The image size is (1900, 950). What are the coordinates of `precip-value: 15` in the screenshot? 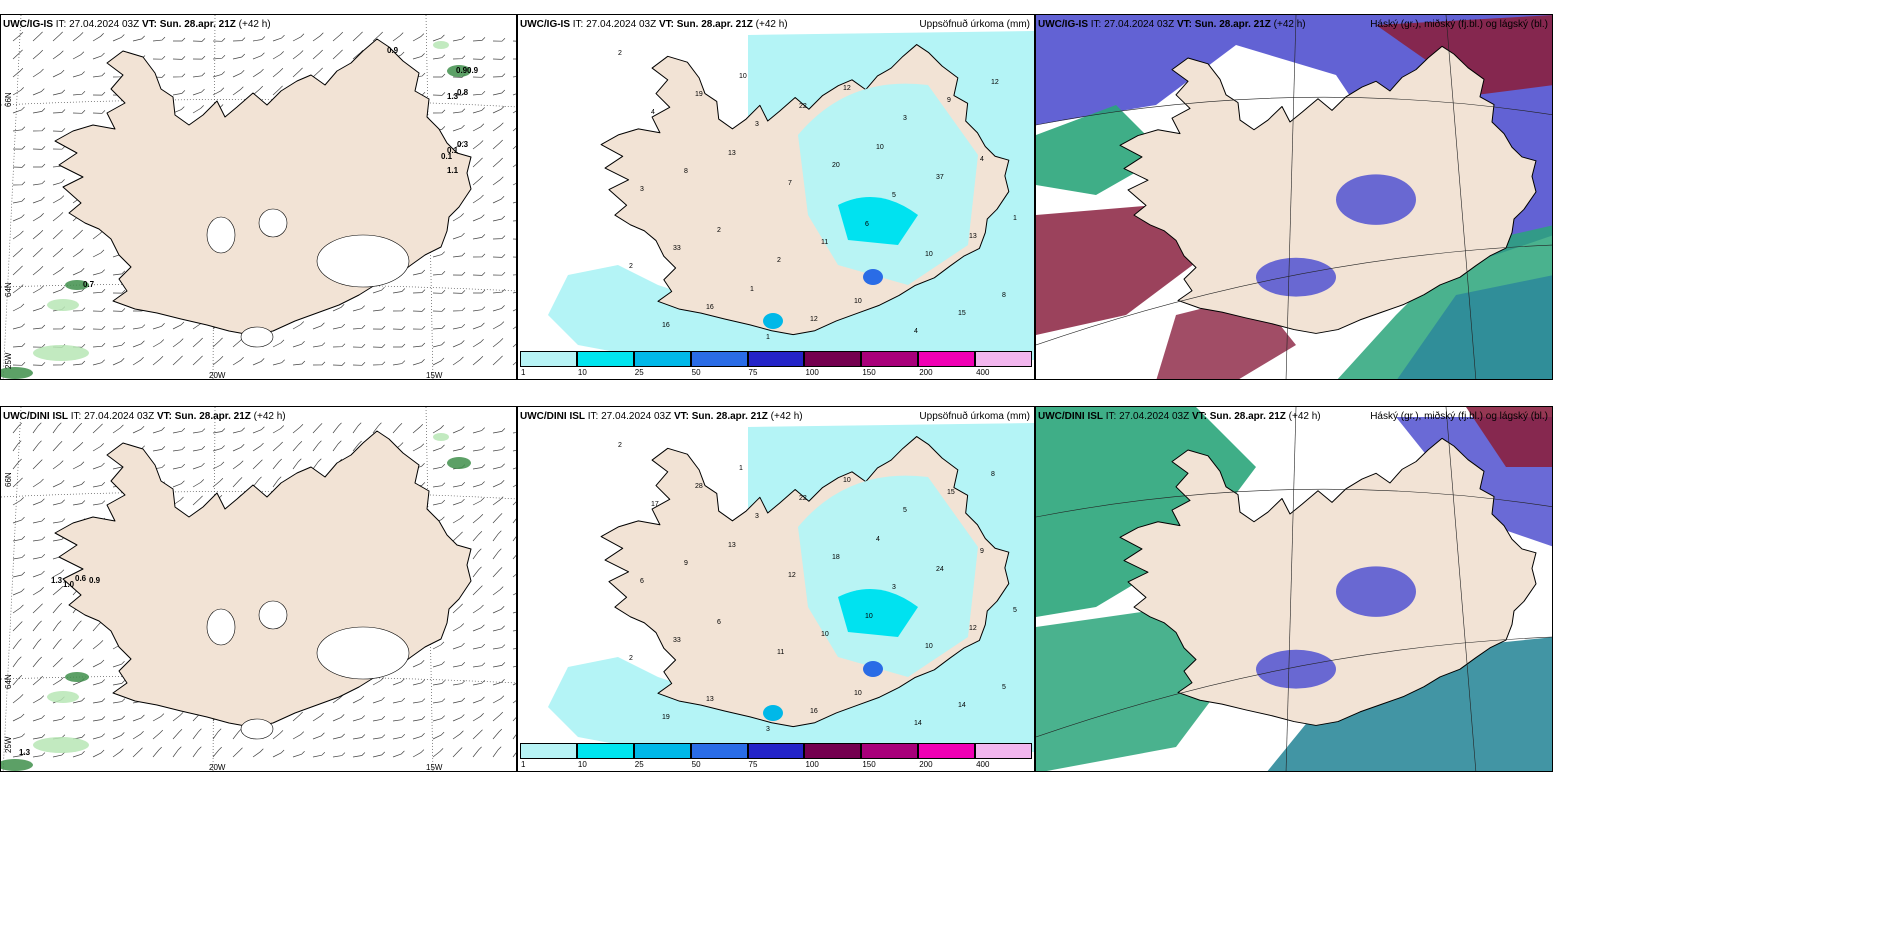 It's located at (962, 313).